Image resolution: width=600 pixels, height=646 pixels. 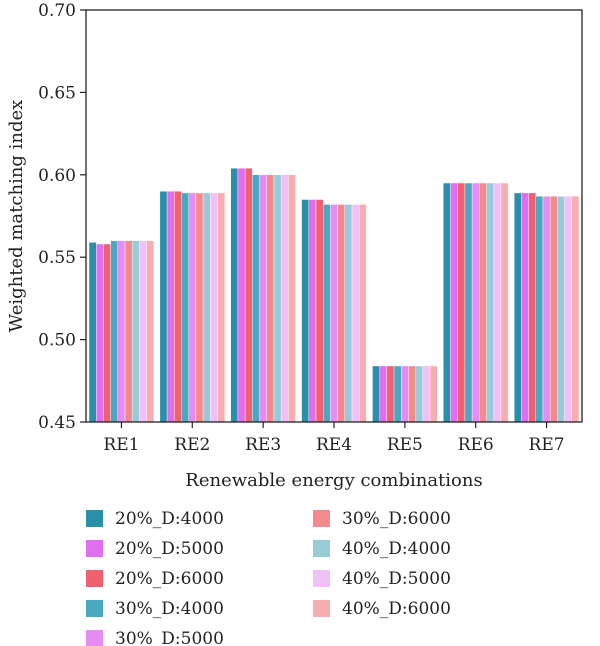 I want to click on legend-item: 40%_D:6000, so click(x=382, y=609).